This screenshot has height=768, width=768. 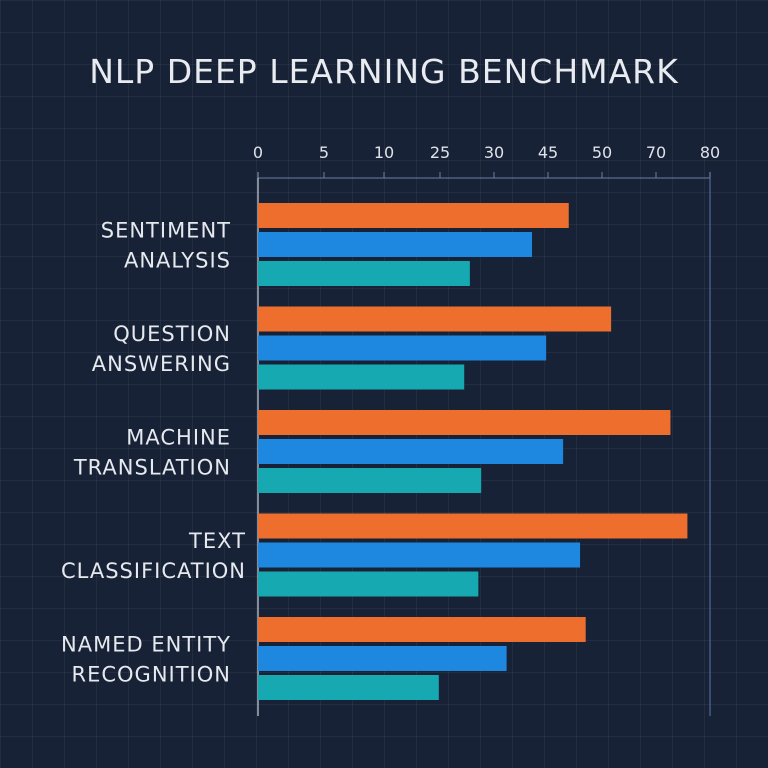 What do you see at coordinates (146, 660) in the screenshot?
I see `category-label: NAMED ENTITY RECOGNITION` at bounding box center [146, 660].